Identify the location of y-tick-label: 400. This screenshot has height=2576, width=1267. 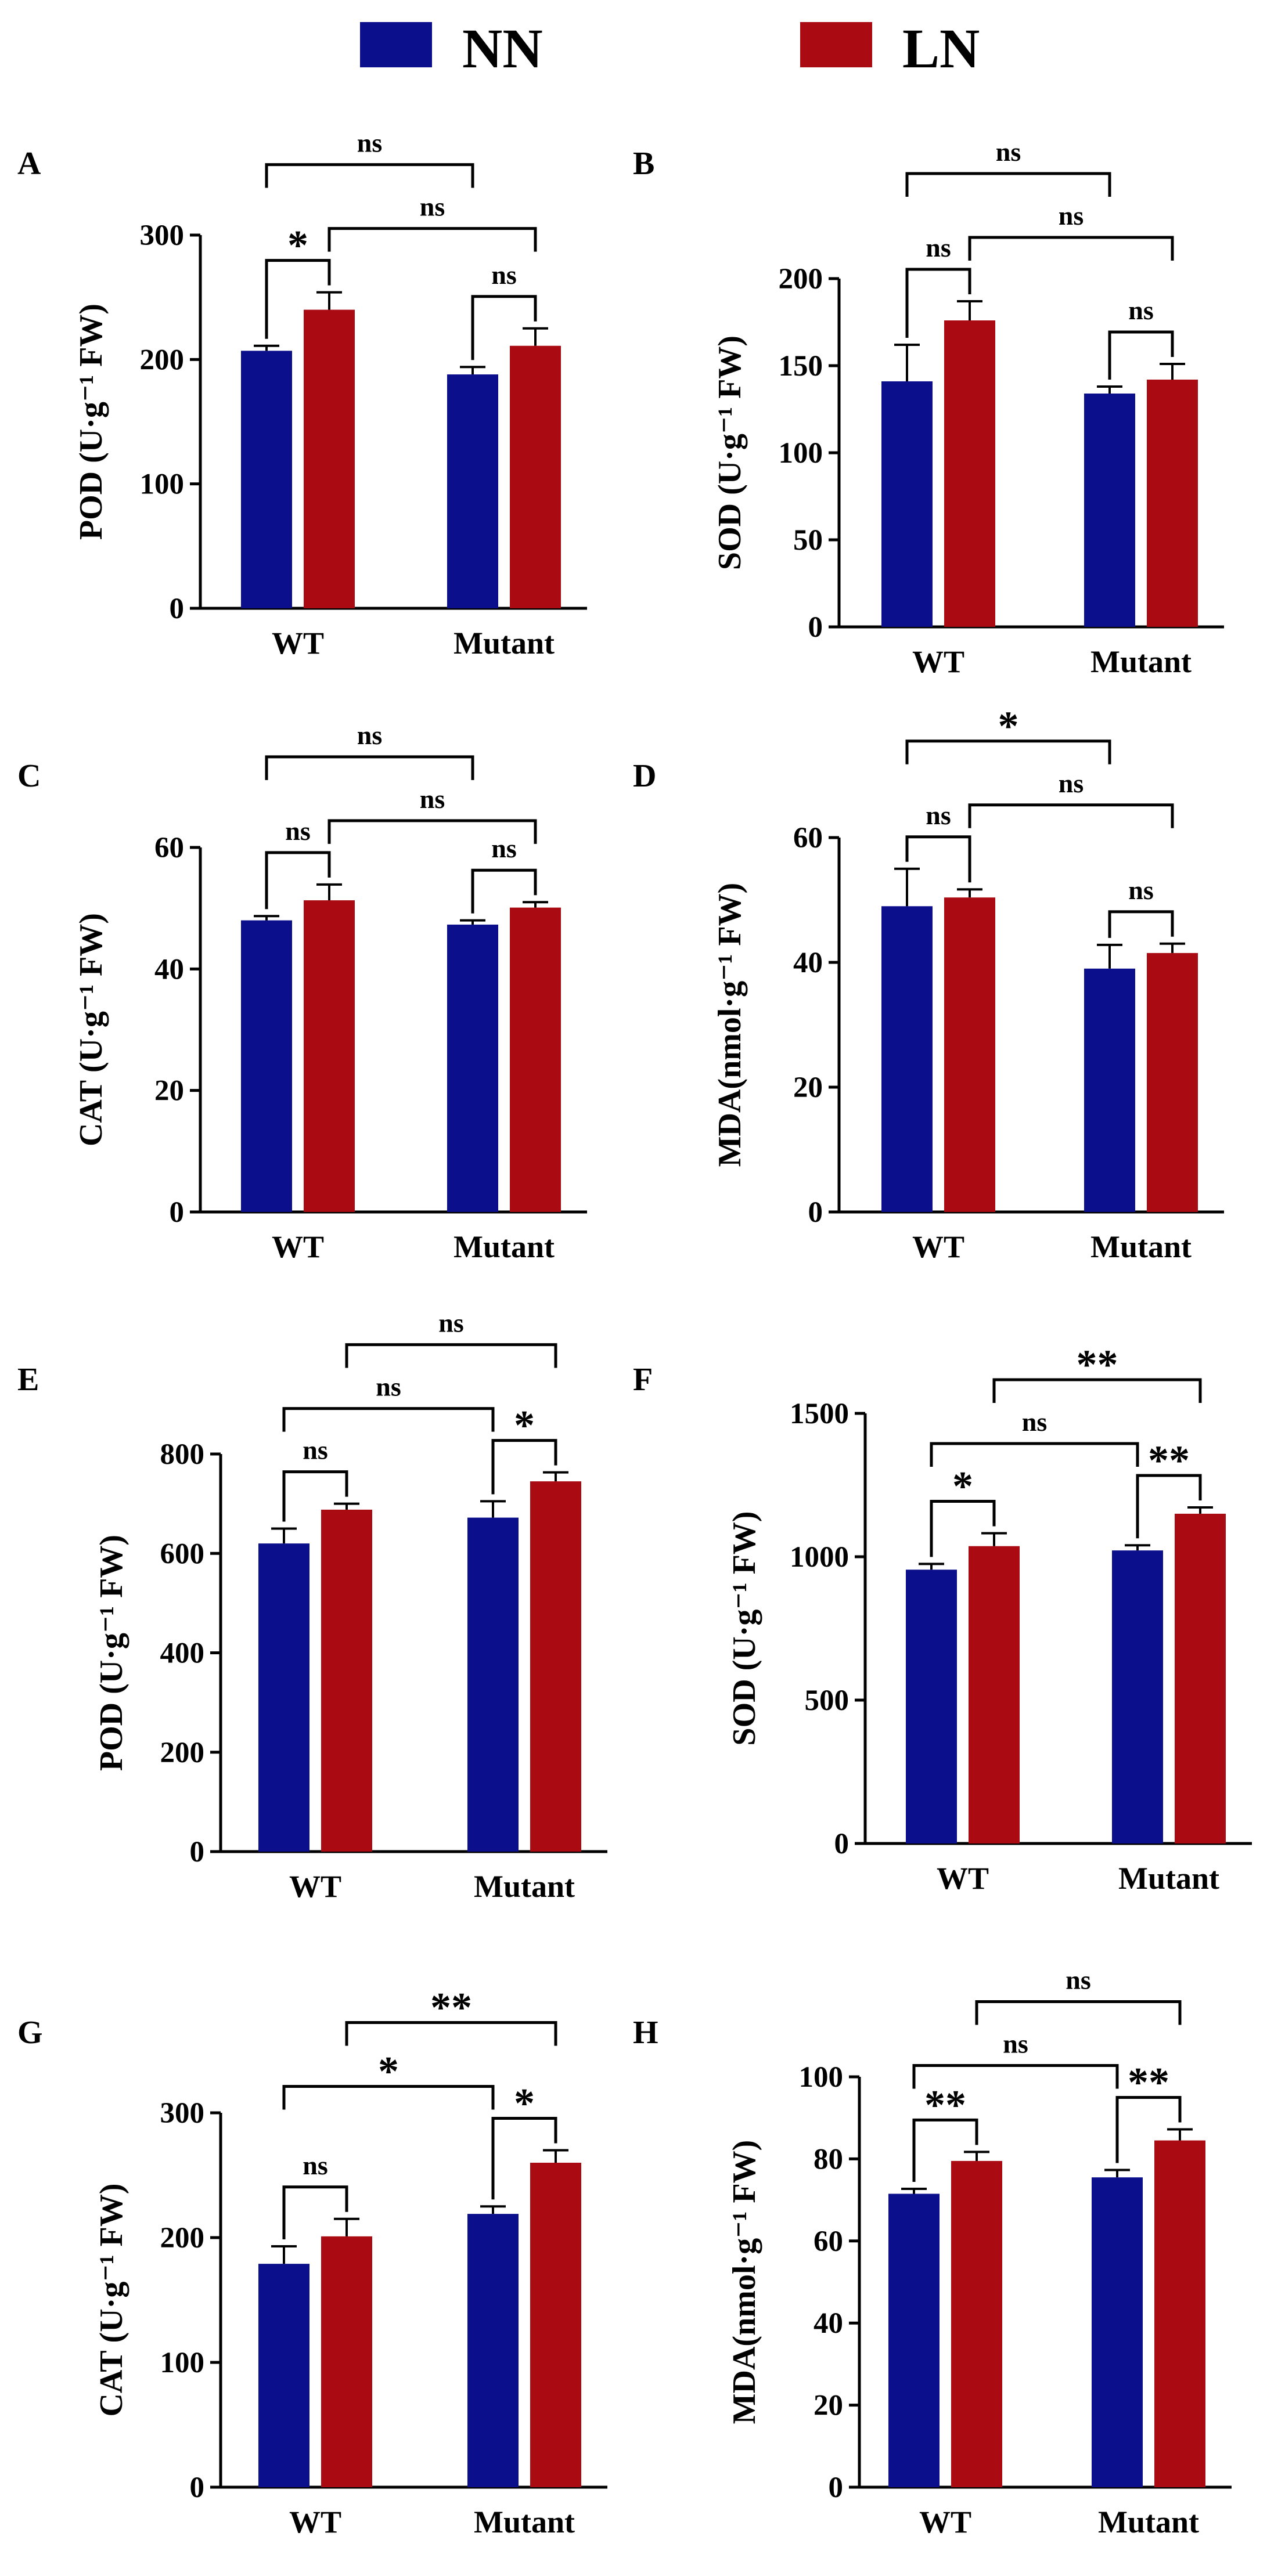
(182, 1653).